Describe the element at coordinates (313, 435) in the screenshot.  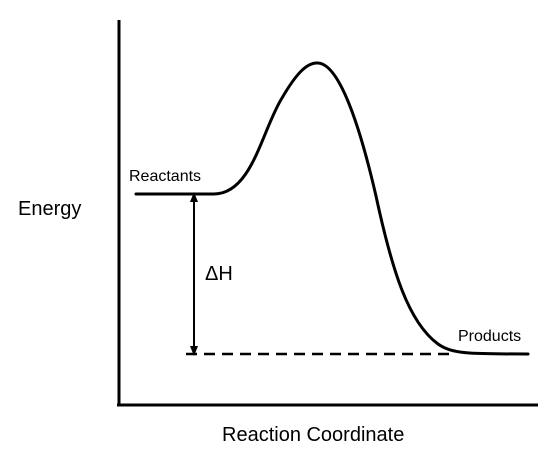
I see `x-axis-label: Reaction Coordinate` at that location.